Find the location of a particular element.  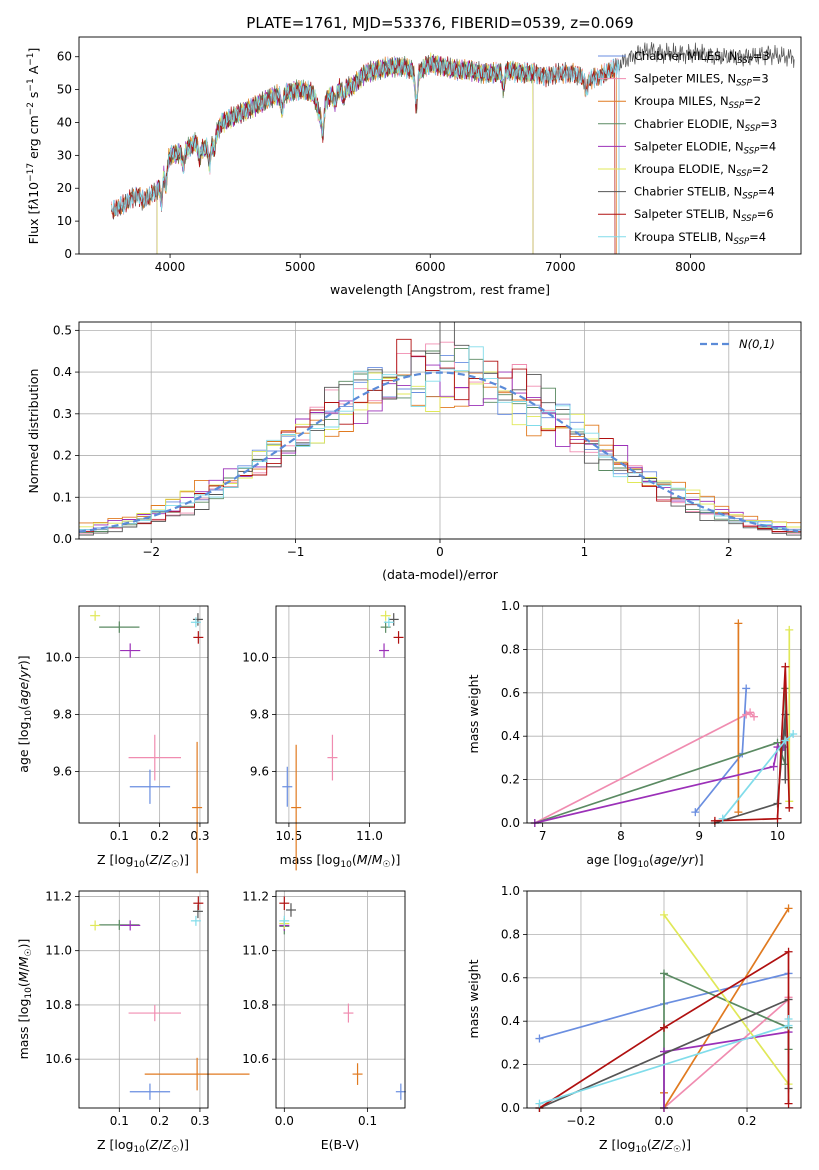

weights-z-ylabel: mass weight is located at coordinates (473, 998).